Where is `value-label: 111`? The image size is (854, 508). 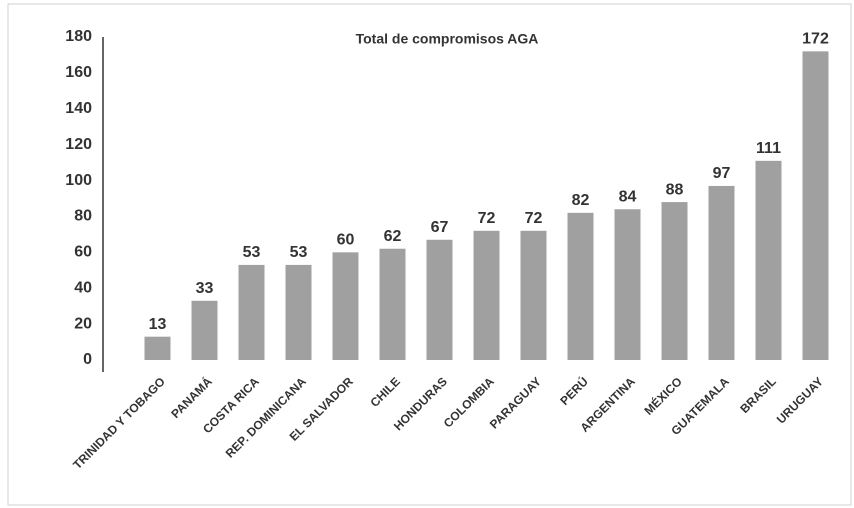
value-label: 111 is located at coordinates (768, 148).